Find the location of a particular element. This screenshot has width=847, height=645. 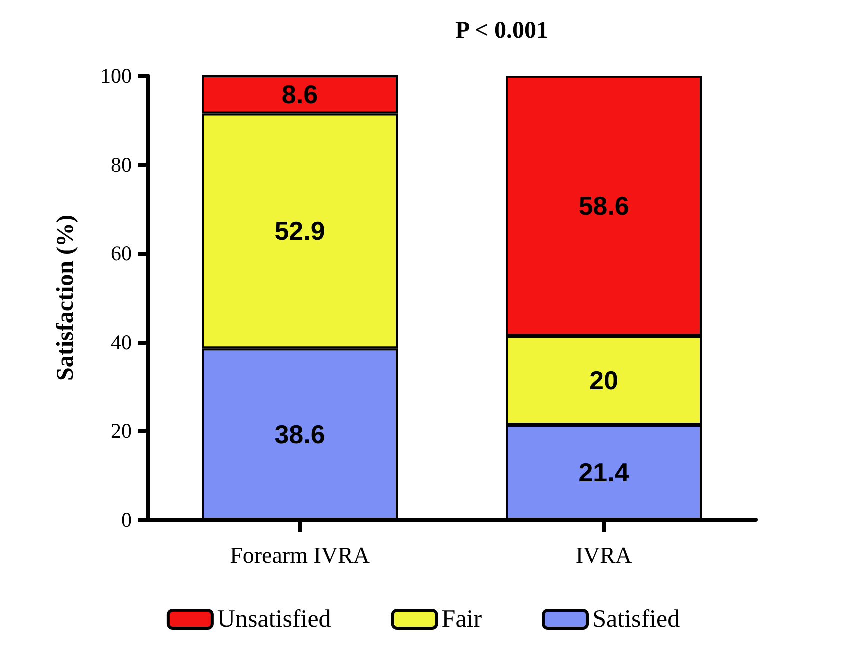

x-tick-label: IVRA is located at coordinates (604, 555).